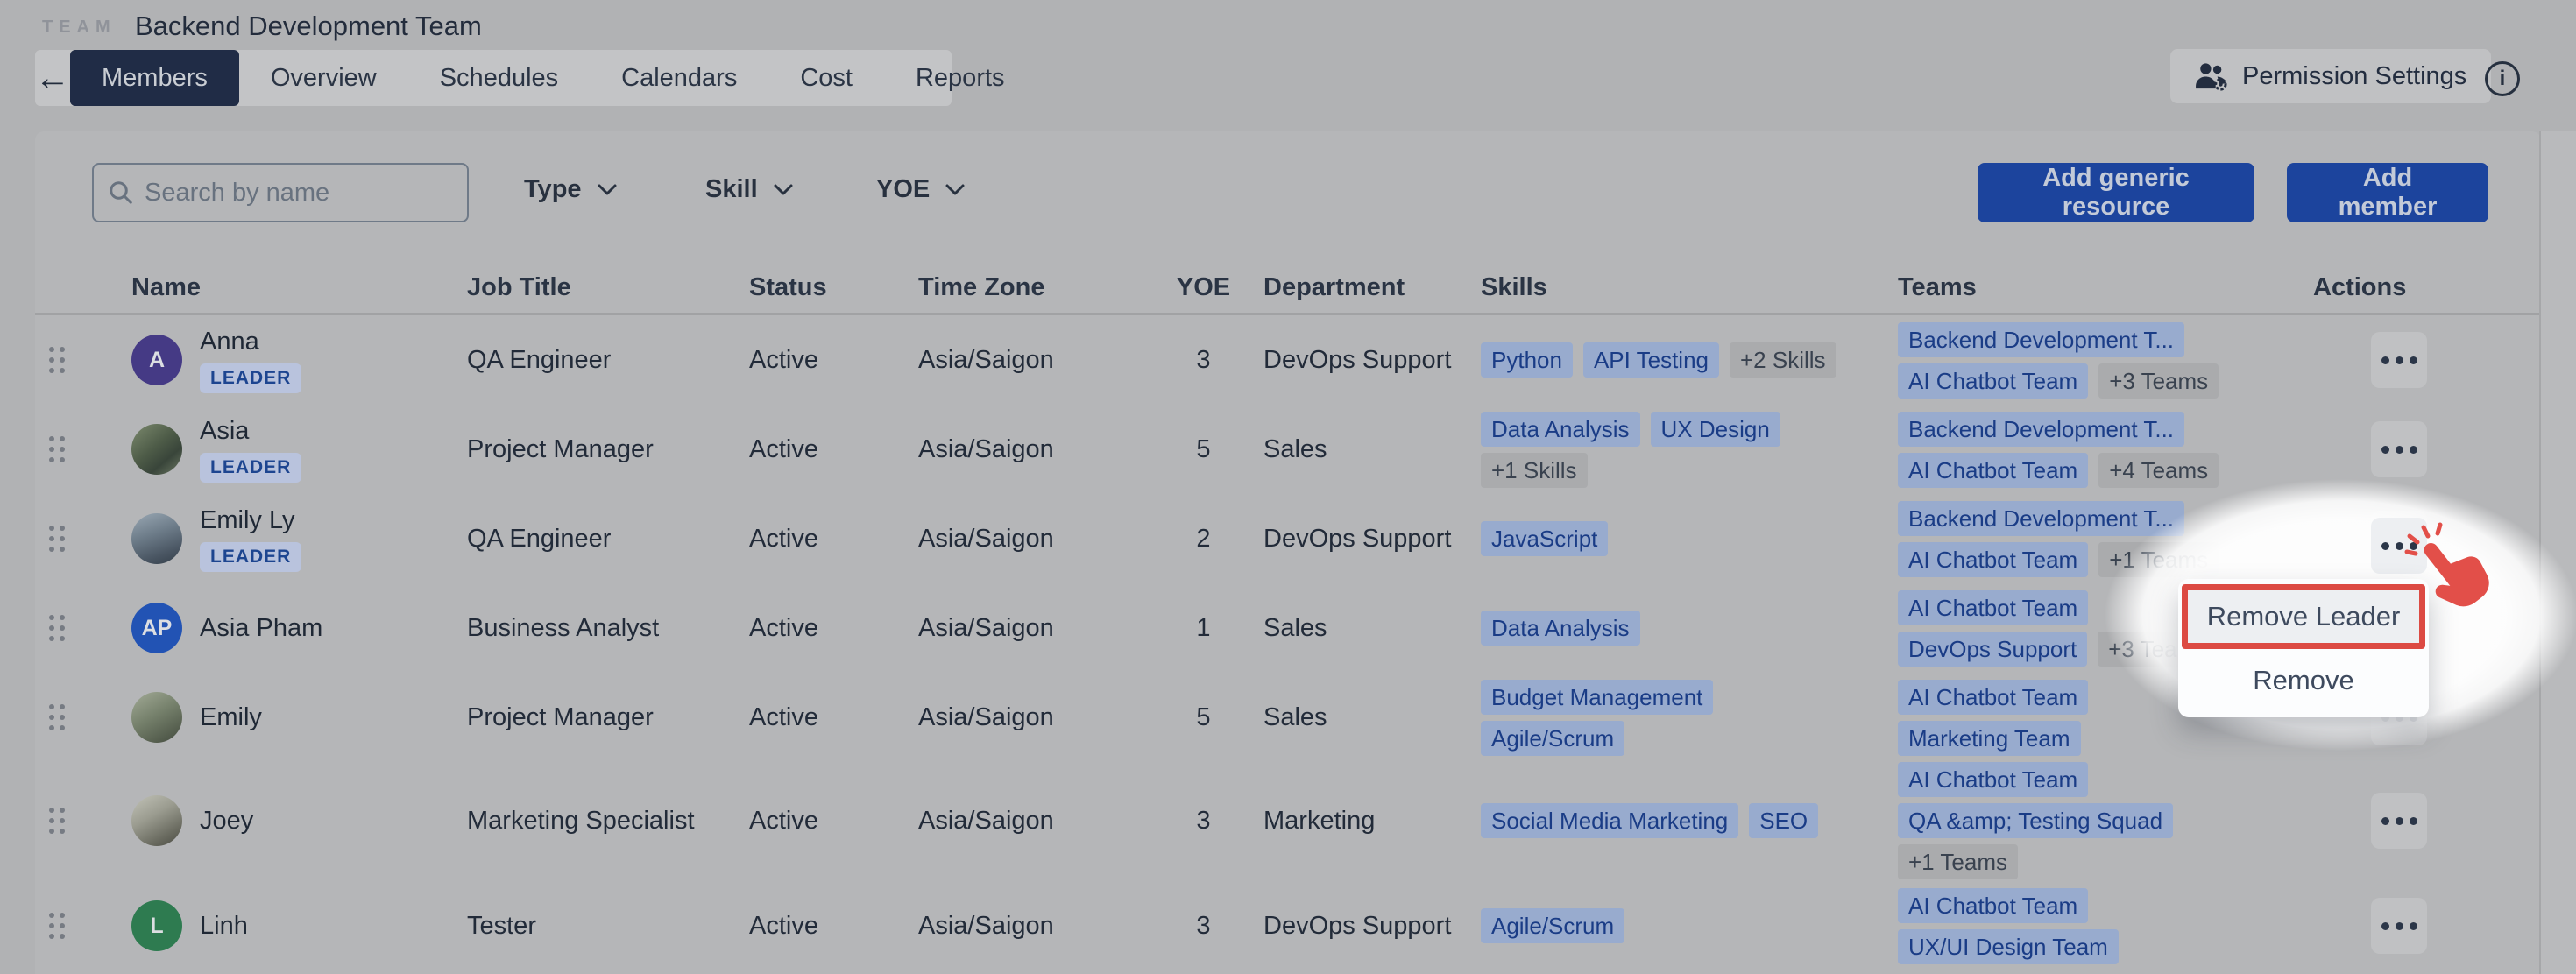 The height and width of the screenshot is (974, 2576). I want to click on cell-teams: AI Chatbot Team UX/UI Design Team, so click(2105, 925).